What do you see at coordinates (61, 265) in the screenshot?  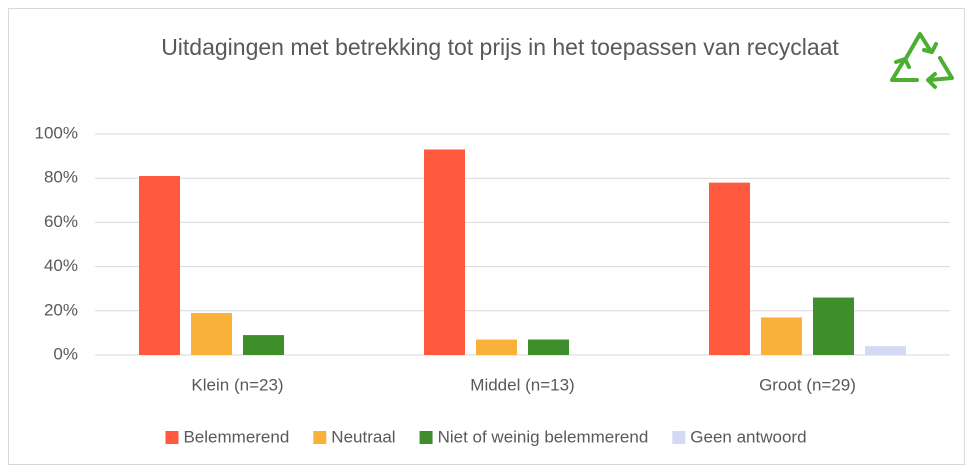 I see `y-tick-label: 40%` at bounding box center [61, 265].